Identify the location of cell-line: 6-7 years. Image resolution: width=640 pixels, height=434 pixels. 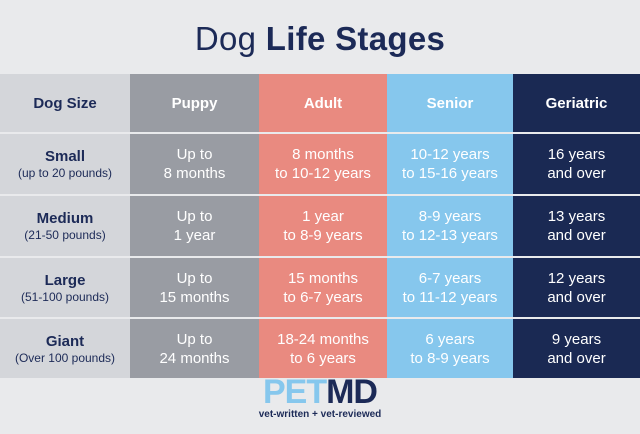
(450, 278).